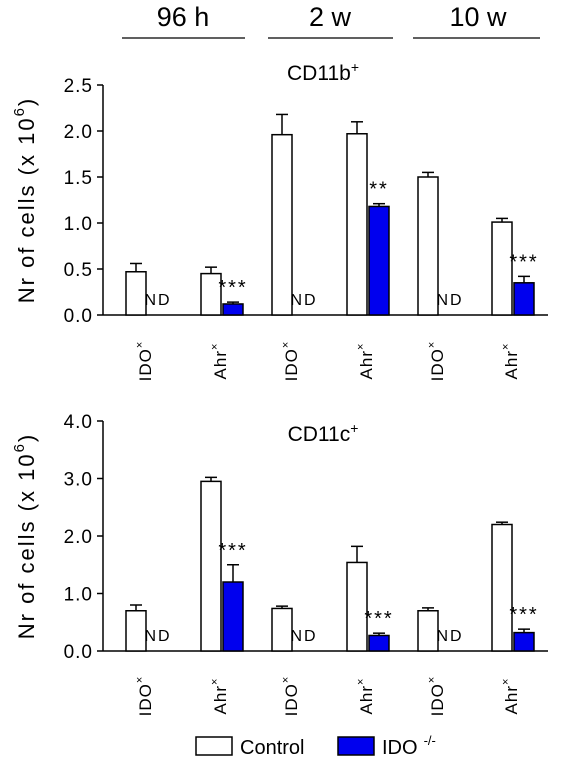 This screenshot has width=561, height=760. I want to click on legend-label-ido: IDO -/-, so click(409, 746).